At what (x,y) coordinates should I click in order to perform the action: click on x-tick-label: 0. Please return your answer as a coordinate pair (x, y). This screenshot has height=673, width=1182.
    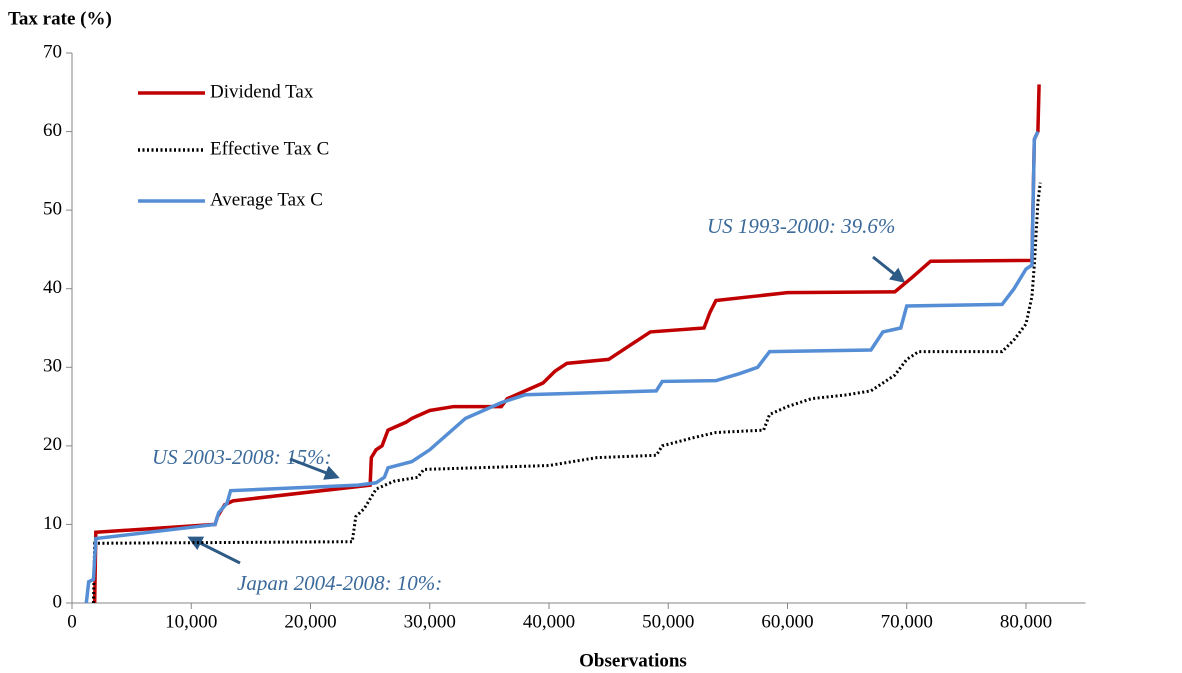
    Looking at the image, I should click on (72, 621).